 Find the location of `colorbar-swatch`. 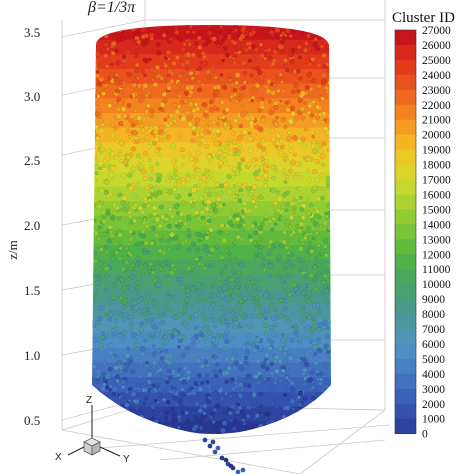

colorbar-swatch is located at coordinates (405, 38).